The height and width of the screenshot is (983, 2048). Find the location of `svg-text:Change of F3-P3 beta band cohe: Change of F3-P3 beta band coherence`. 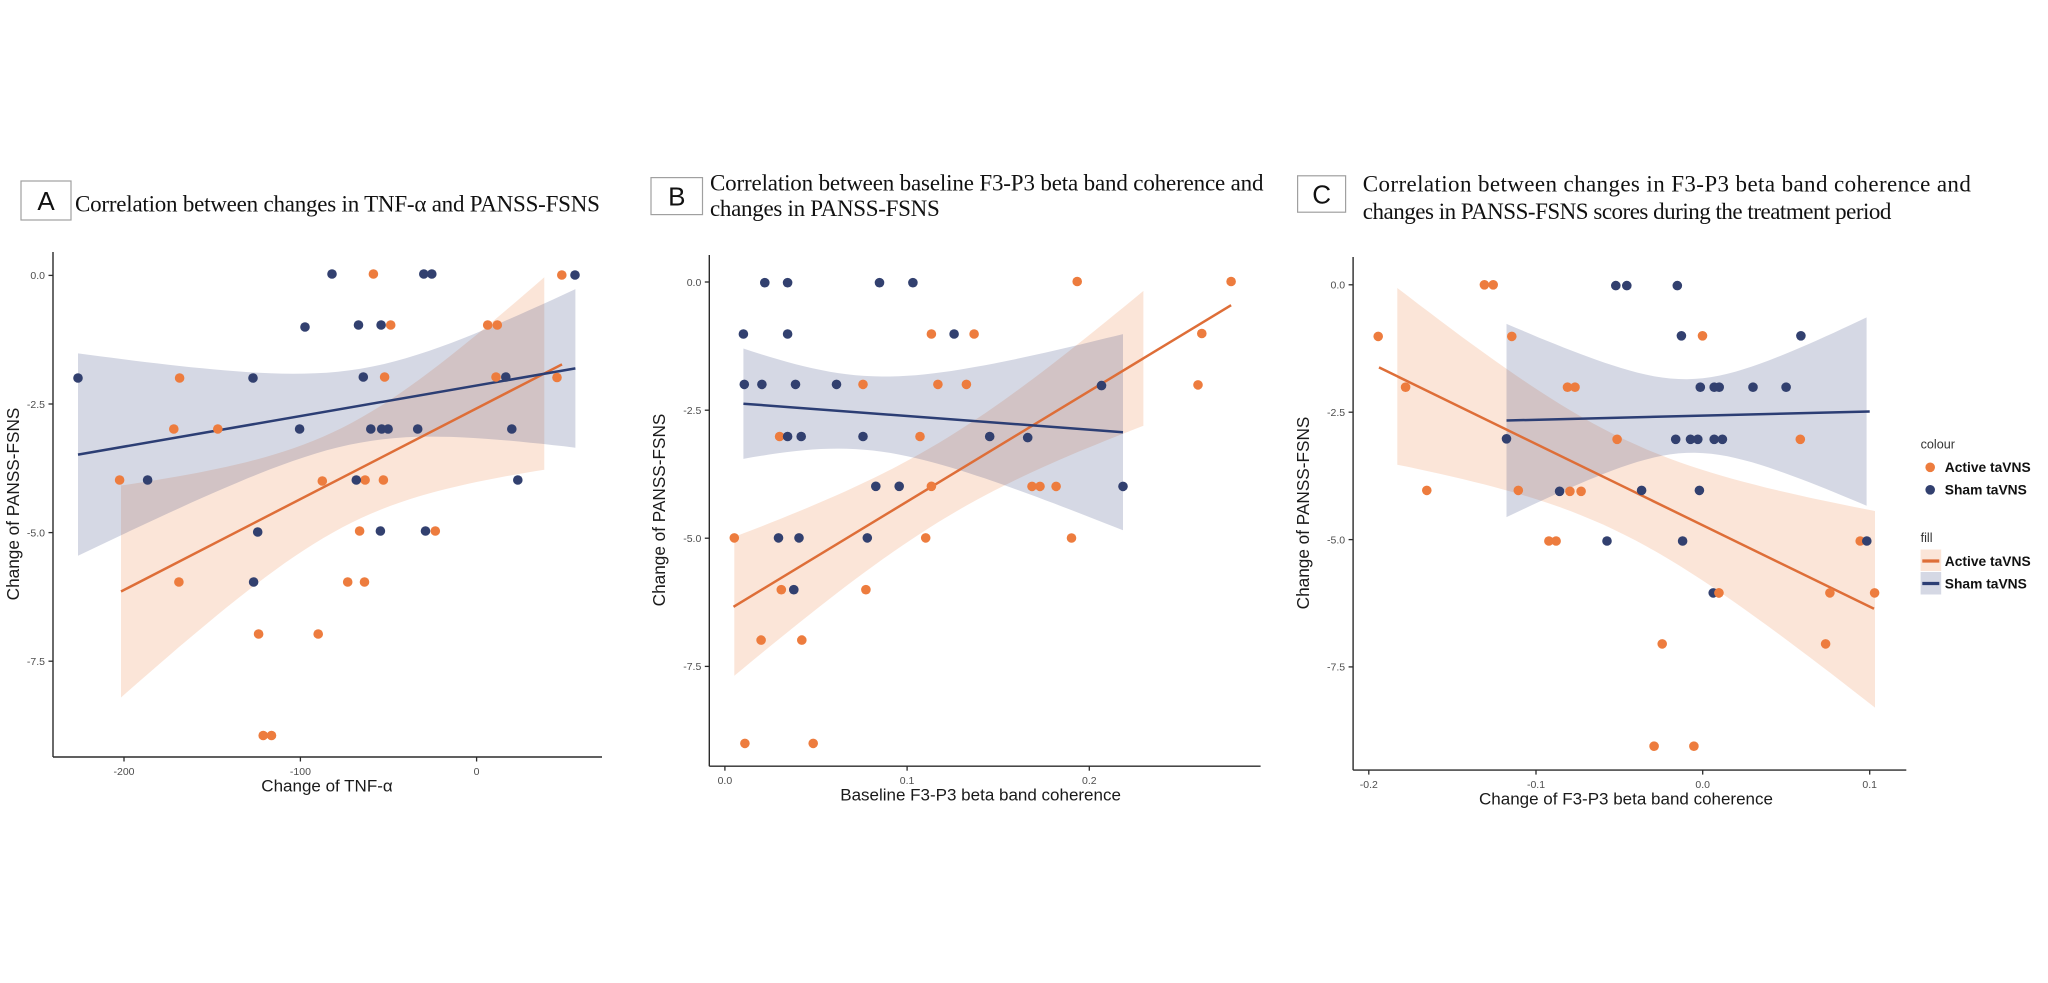

svg-text:Change of F3-P3 beta band cohe: Change of F3-P3 beta band coherence is located at coordinates (1626, 799).